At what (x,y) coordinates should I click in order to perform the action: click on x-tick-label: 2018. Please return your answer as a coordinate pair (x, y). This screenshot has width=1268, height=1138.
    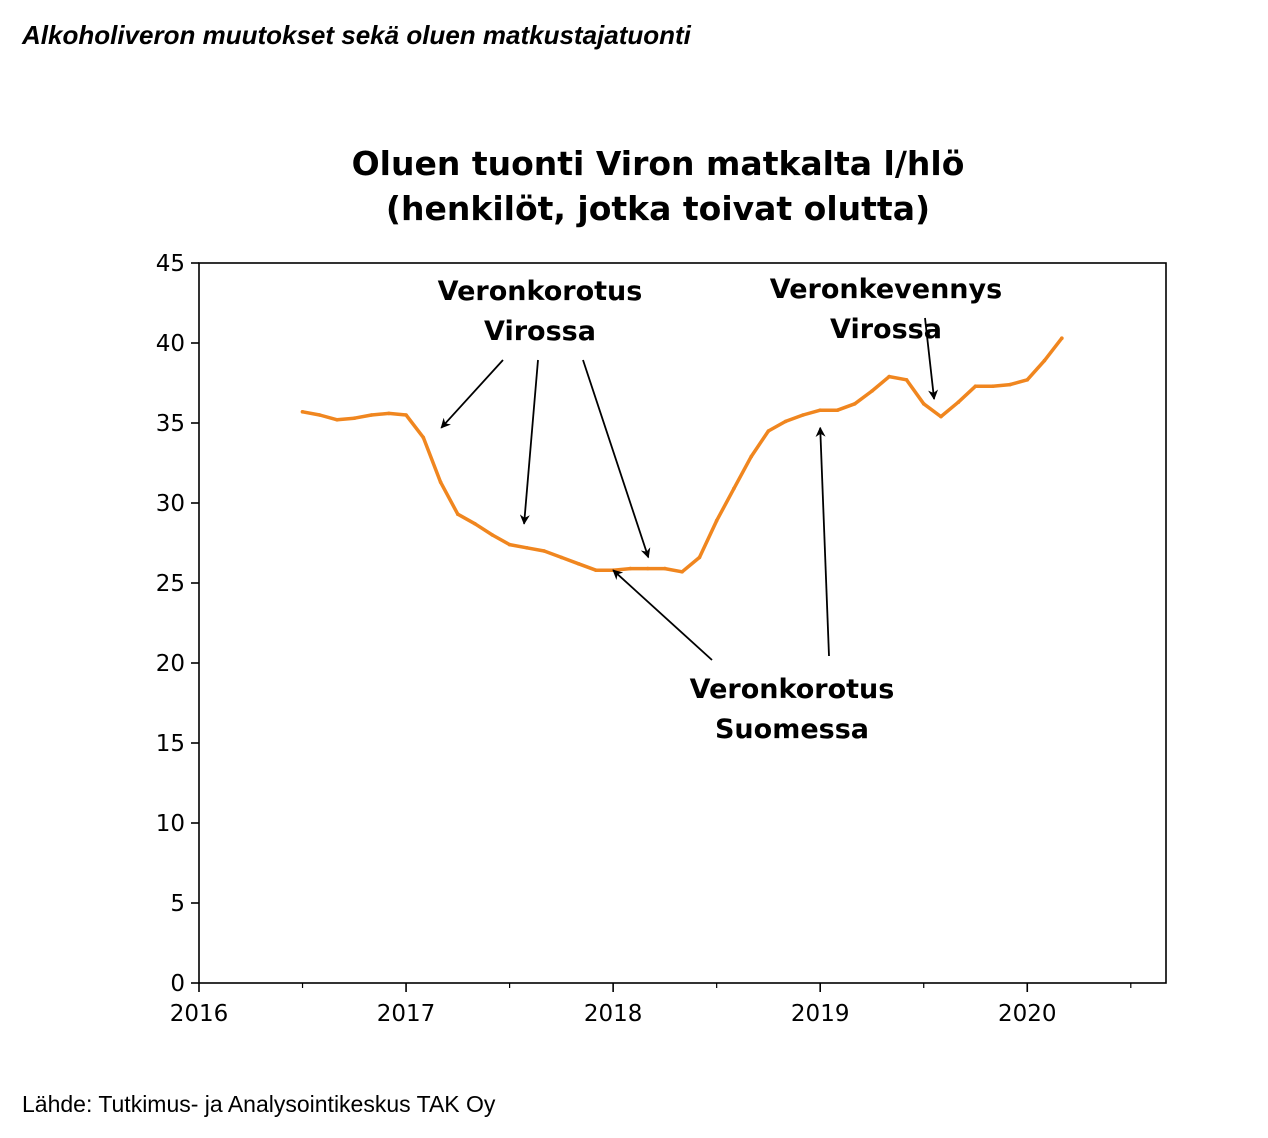
    Looking at the image, I should click on (613, 1014).